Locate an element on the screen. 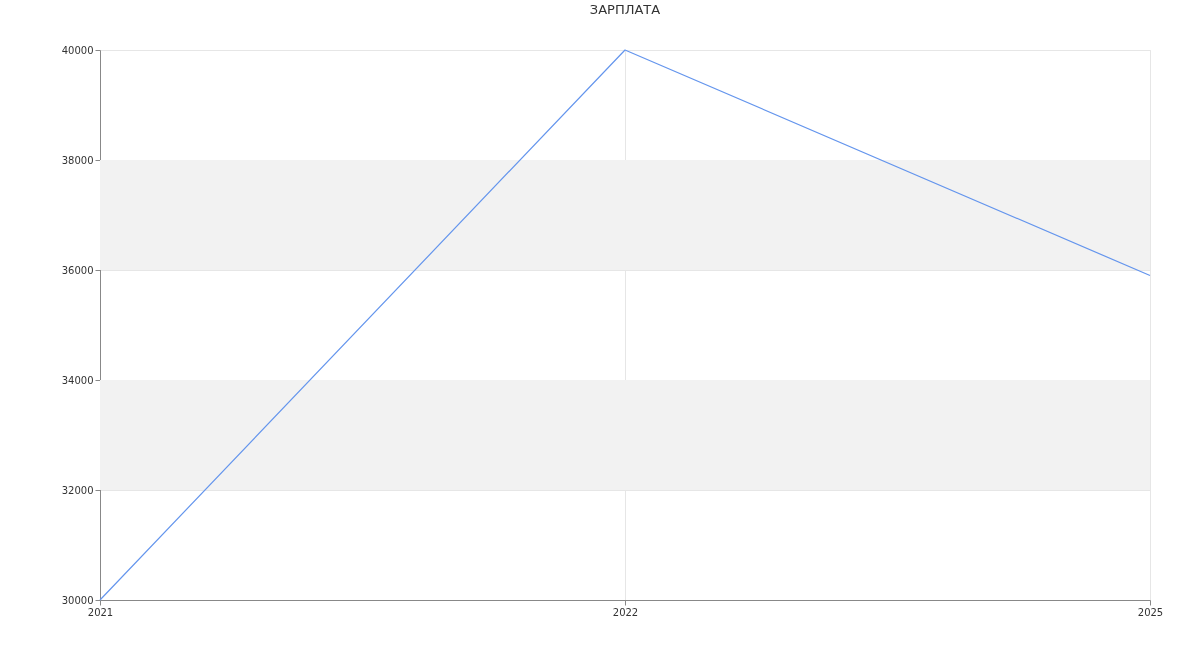  x-tick-label: 2021 is located at coordinates (100, 612).